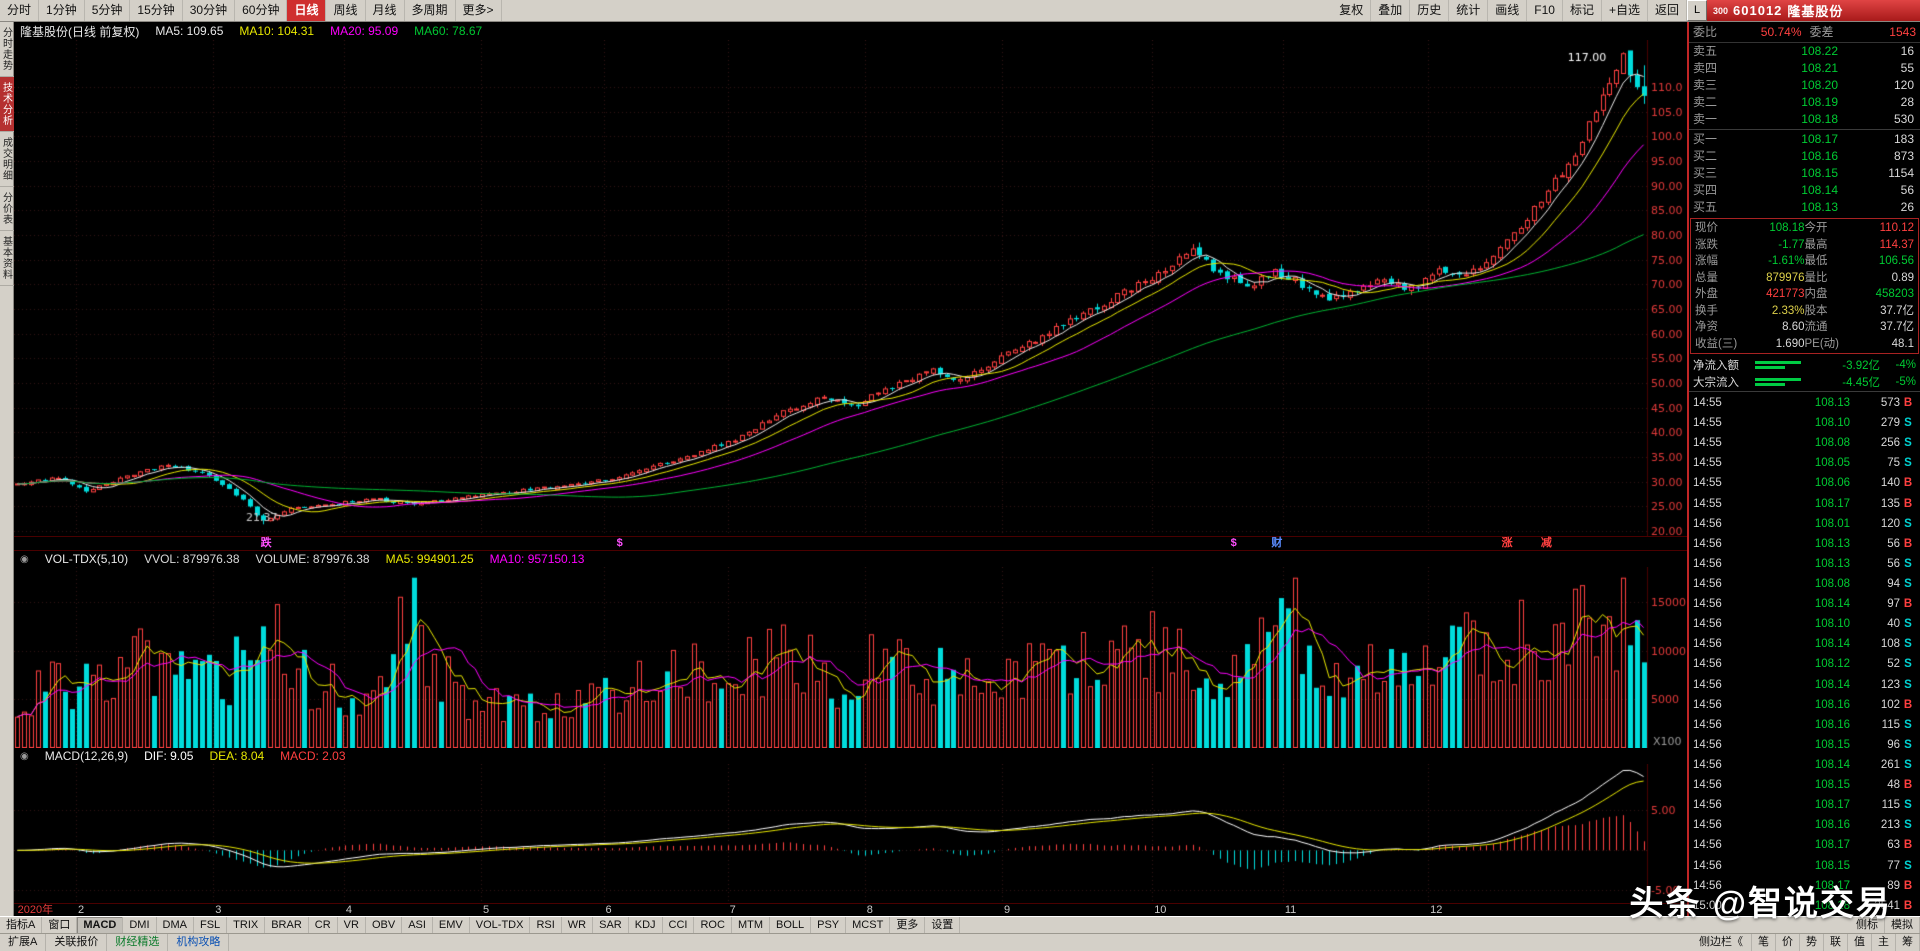  What do you see at coordinates (829, 925) in the screenshot?
I see `indicator-tab: PSY` at bounding box center [829, 925].